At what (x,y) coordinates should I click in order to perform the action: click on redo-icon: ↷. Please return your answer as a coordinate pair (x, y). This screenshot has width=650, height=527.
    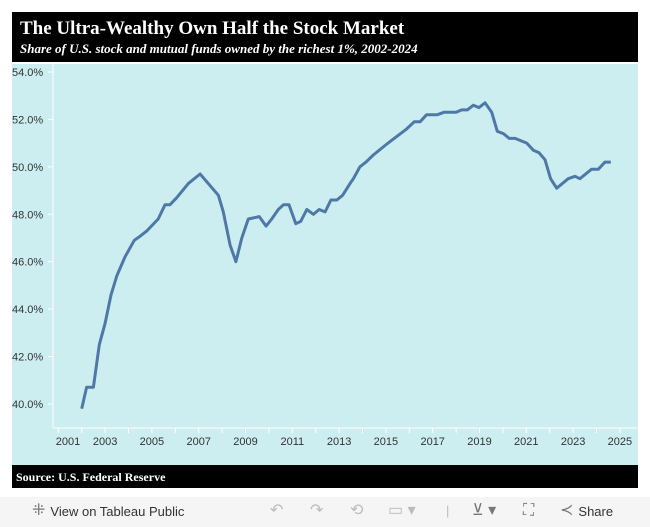
    Looking at the image, I should click on (317, 510).